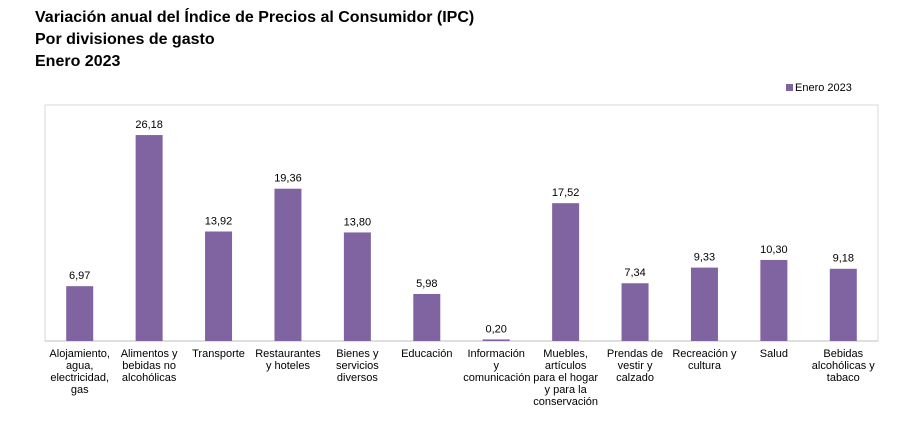  Describe the element at coordinates (843, 366) in the screenshot. I see `x-tick-label: Bebidas alcohólicas y tabaco` at that location.